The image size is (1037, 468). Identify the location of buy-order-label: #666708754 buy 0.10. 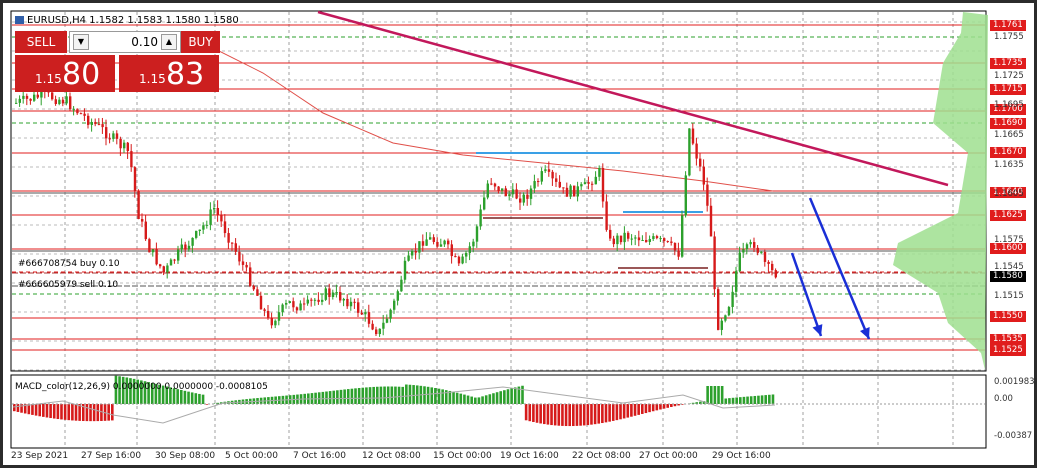
(69, 264).